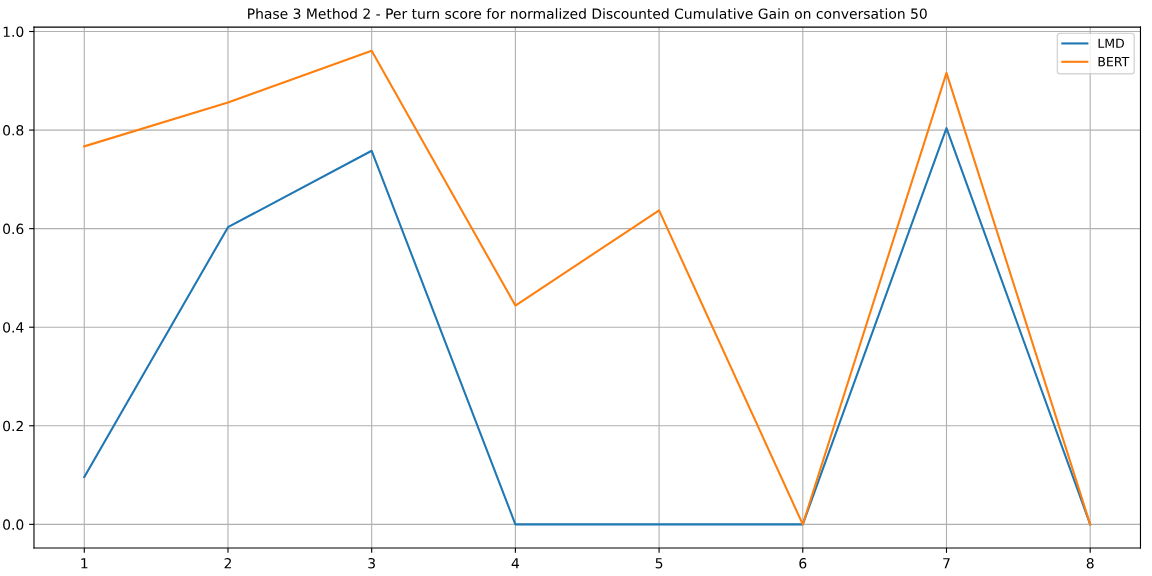  I want to click on y-tick-label: 0.8, so click(13, 130).